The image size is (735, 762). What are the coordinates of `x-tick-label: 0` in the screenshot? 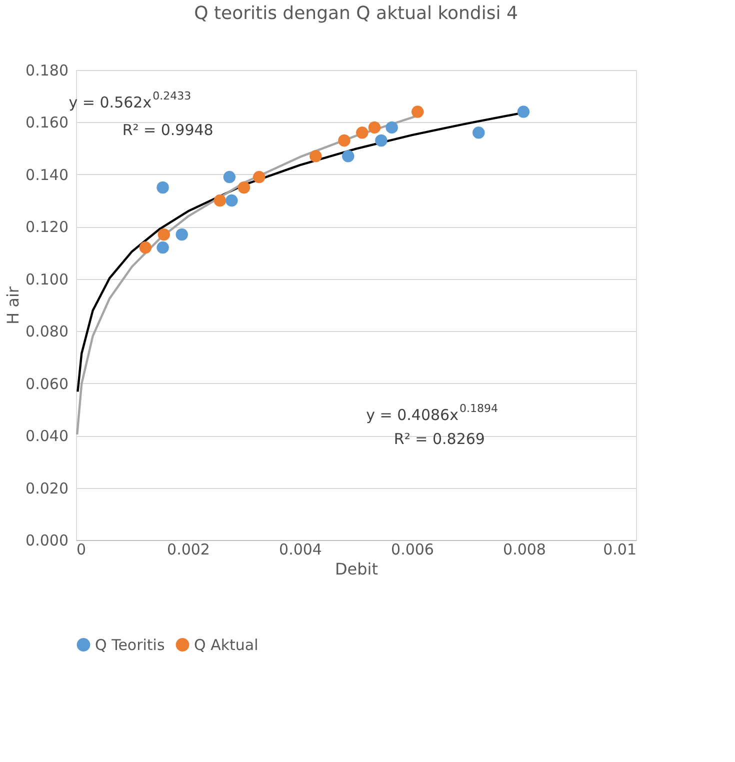 It's located at (81, 549).